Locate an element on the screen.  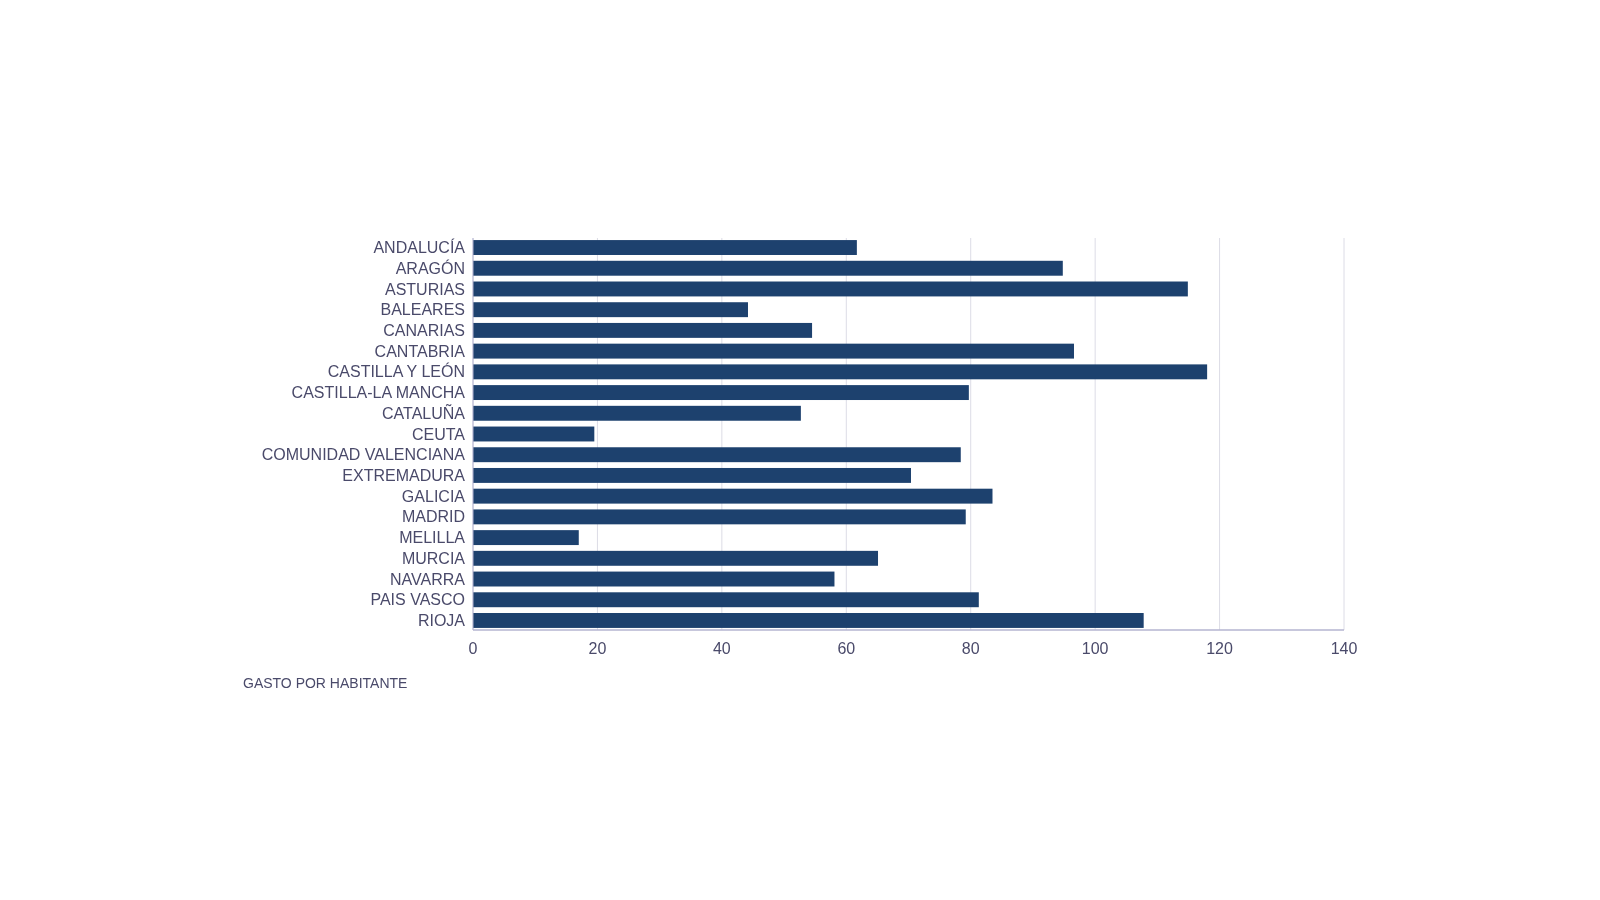
y-tick-label: MURCIA is located at coordinates (433, 558).